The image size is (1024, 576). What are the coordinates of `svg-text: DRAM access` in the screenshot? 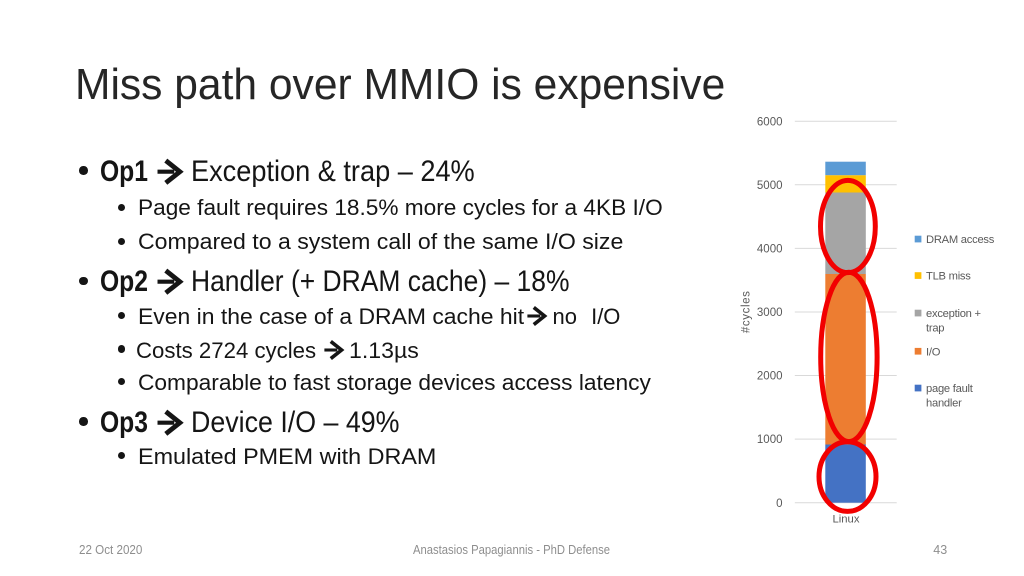 It's located at (960, 240).